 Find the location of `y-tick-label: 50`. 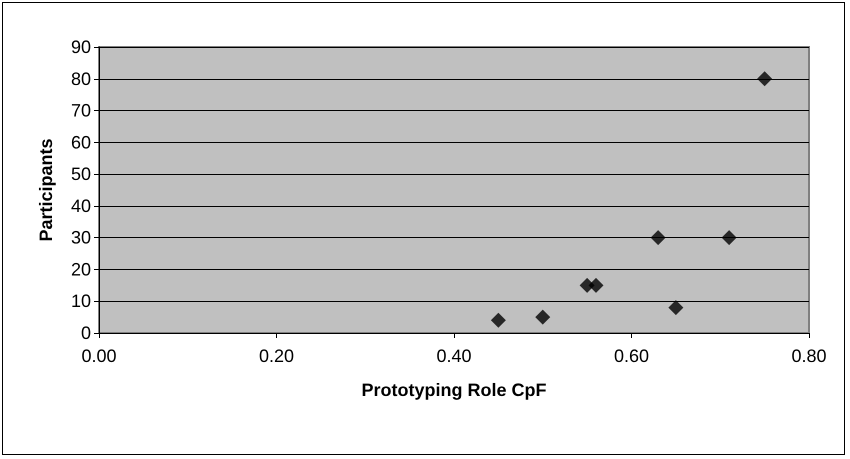

y-tick-label: 50 is located at coordinates (80, 174).